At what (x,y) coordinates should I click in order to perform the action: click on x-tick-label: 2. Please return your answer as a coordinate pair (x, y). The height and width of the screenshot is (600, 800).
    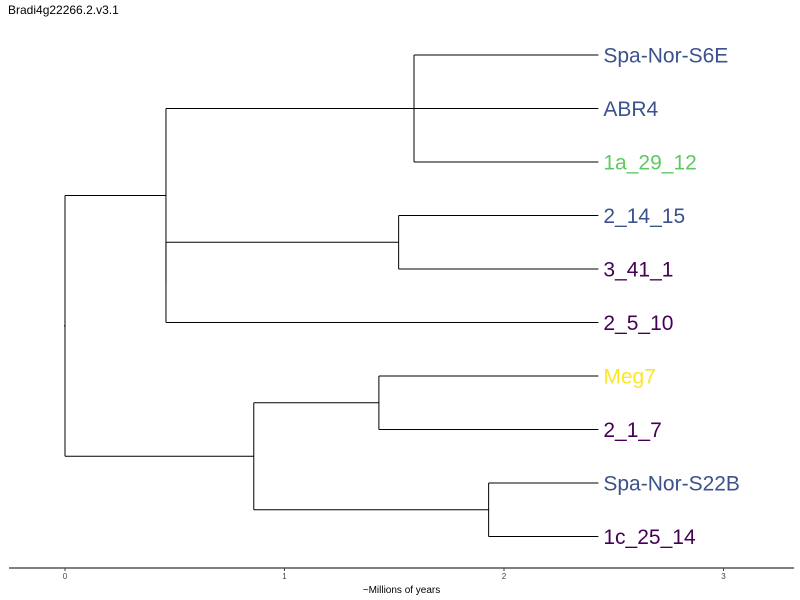
    Looking at the image, I should click on (504, 576).